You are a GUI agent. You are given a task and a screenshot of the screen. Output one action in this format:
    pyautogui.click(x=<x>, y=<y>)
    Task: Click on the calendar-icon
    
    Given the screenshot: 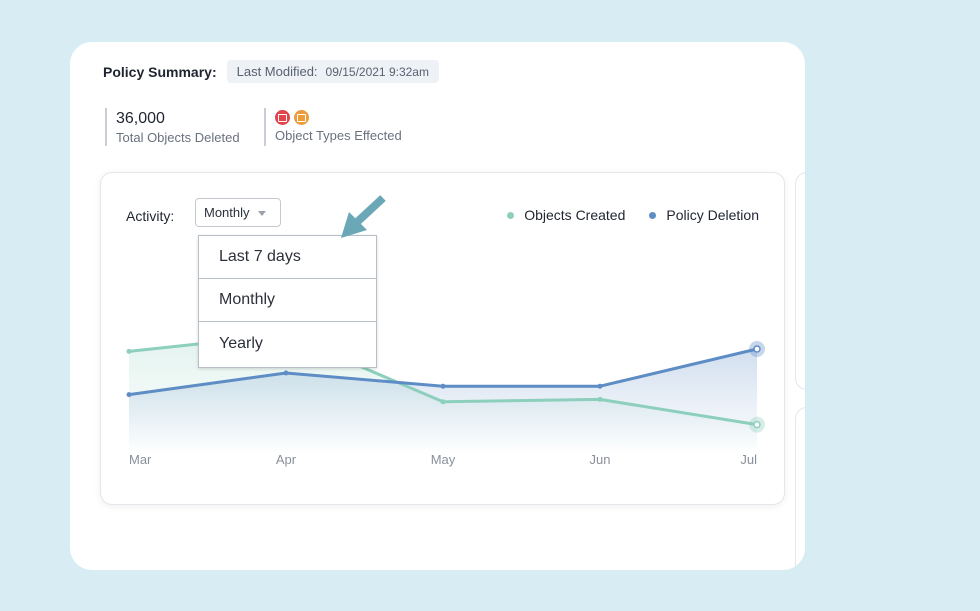 What is the action you would take?
    pyautogui.click(x=282, y=117)
    